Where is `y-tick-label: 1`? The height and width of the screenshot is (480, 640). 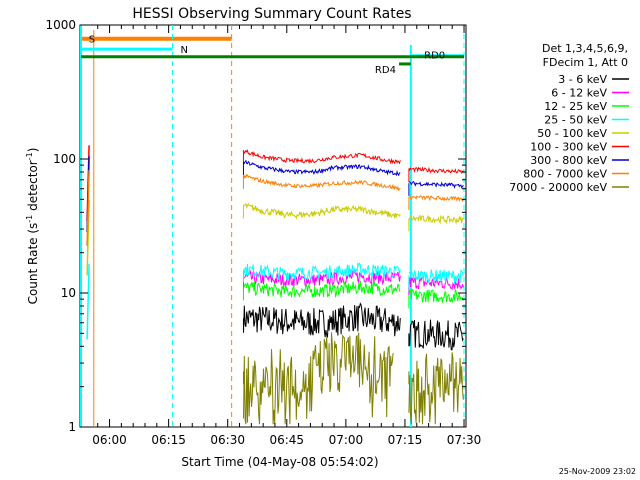
y-tick-label: 1 is located at coordinates (72, 427).